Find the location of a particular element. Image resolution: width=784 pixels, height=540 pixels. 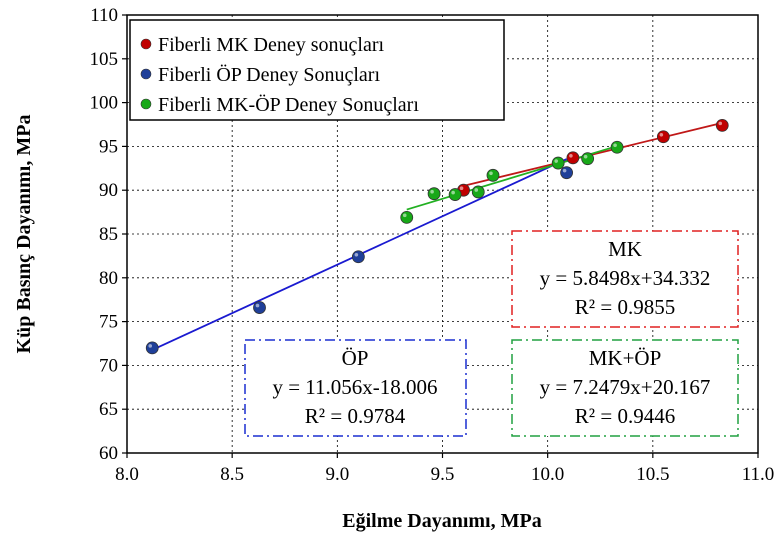

y-tick-label: 70 is located at coordinates (108, 365).